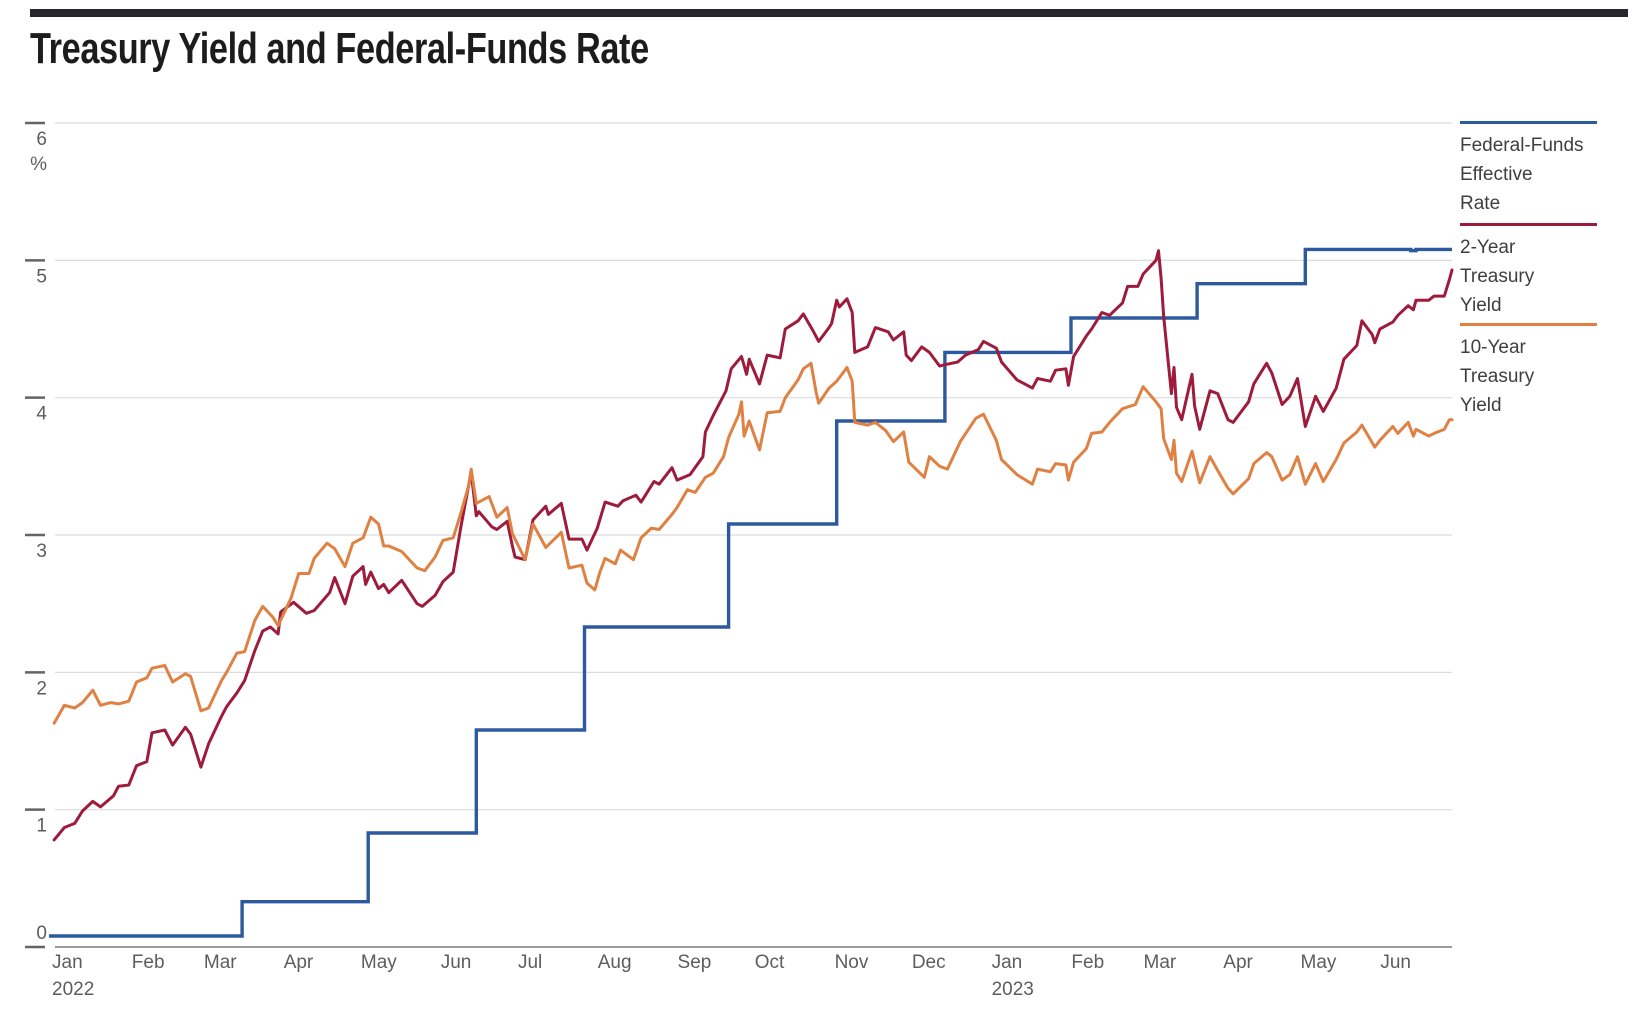 Image resolution: width=1634 pixels, height=1028 pixels. Describe the element at coordinates (41, 414) in the screenshot. I see `y-tick-label: 4` at that location.